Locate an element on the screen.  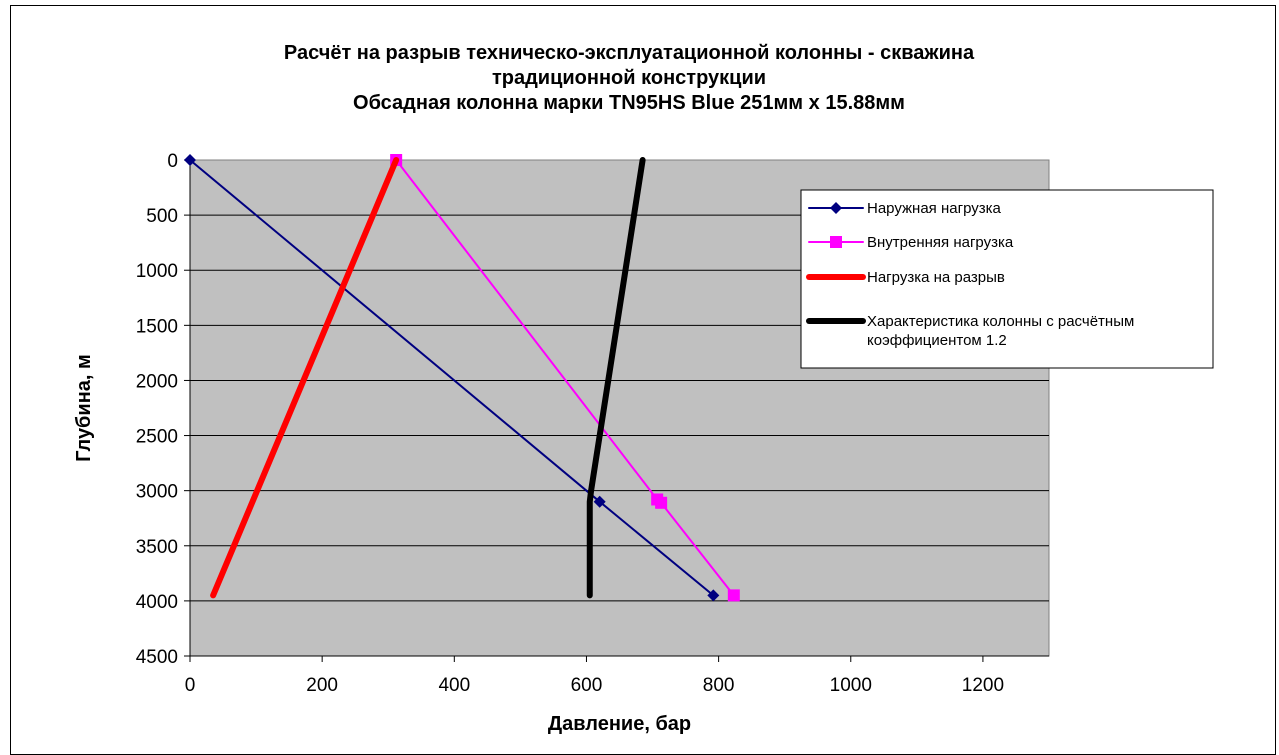
y-tick-label: 3000 is located at coordinates (157, 492).